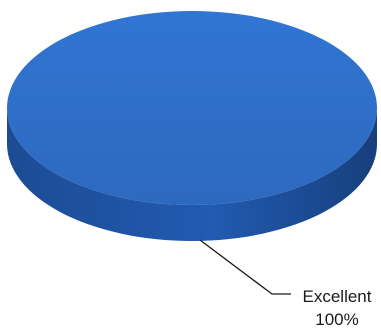 The height and width of the screenshot is (332, 381). I want to click on slice-value-label-excellent: 100%, so click(336, 319).